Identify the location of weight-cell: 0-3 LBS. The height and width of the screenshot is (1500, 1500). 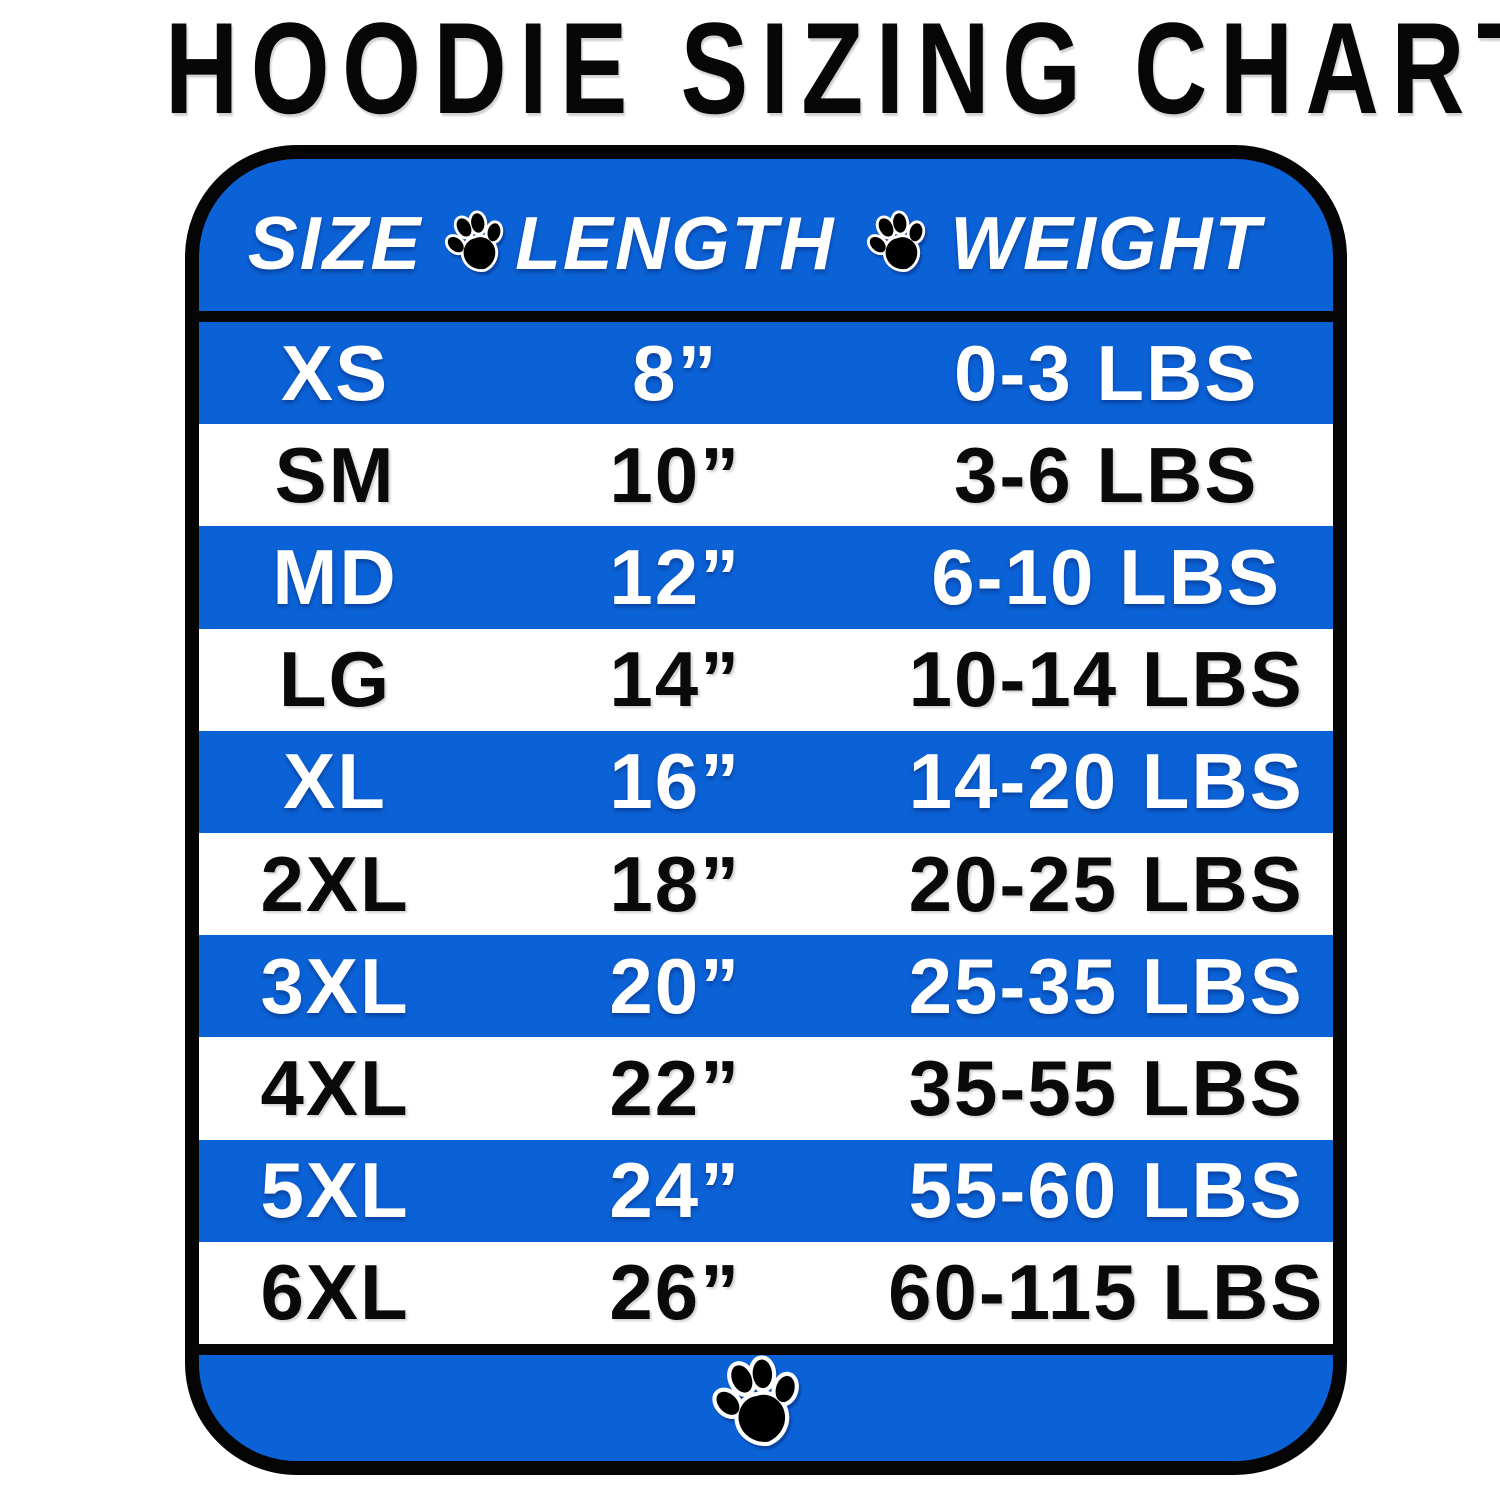
(1106, 372).